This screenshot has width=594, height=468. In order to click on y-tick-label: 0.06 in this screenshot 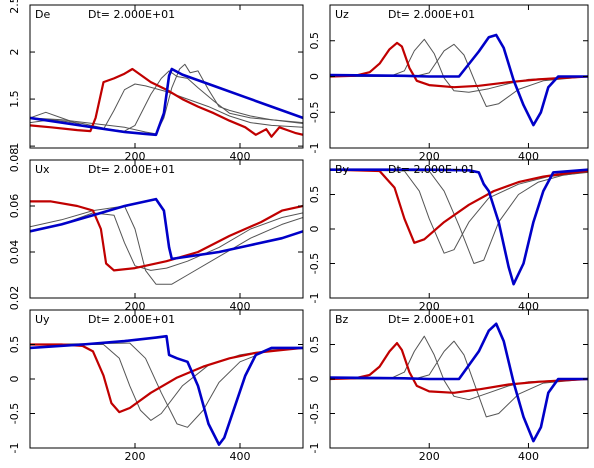, I will do `click(14, 206)`.